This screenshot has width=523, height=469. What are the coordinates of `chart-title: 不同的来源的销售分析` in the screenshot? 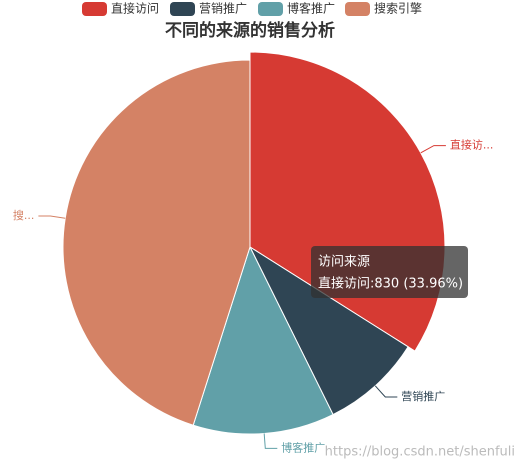 It's located at (250, 30).